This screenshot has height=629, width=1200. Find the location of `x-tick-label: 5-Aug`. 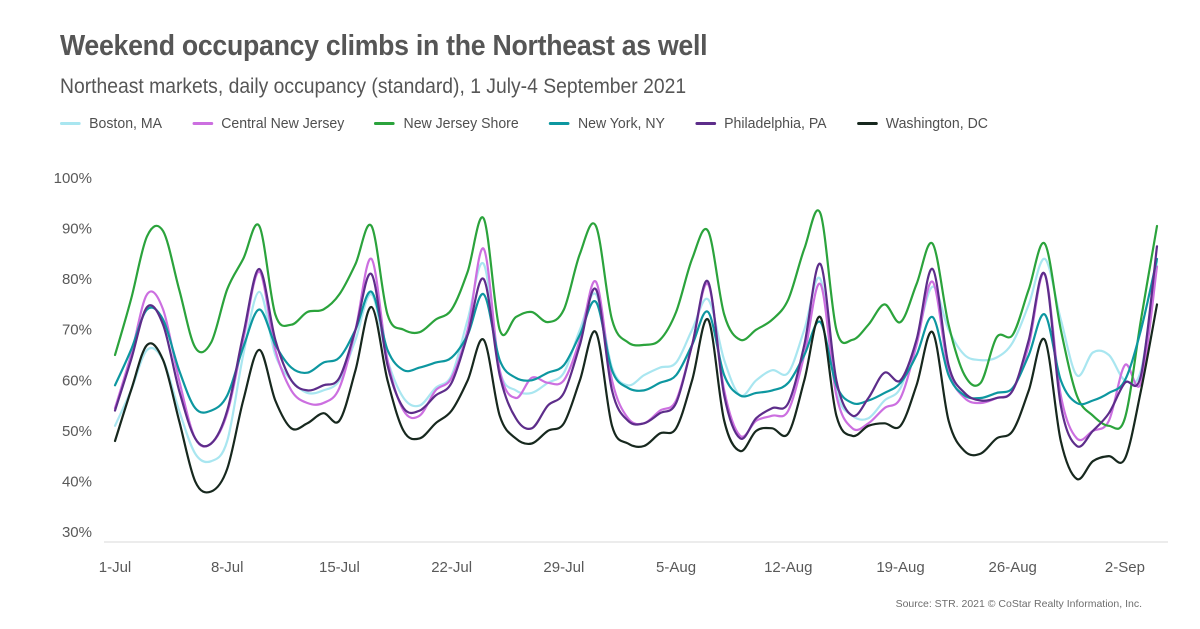

x-tick-label: 5-Aug is located at coordinates (676, 567).